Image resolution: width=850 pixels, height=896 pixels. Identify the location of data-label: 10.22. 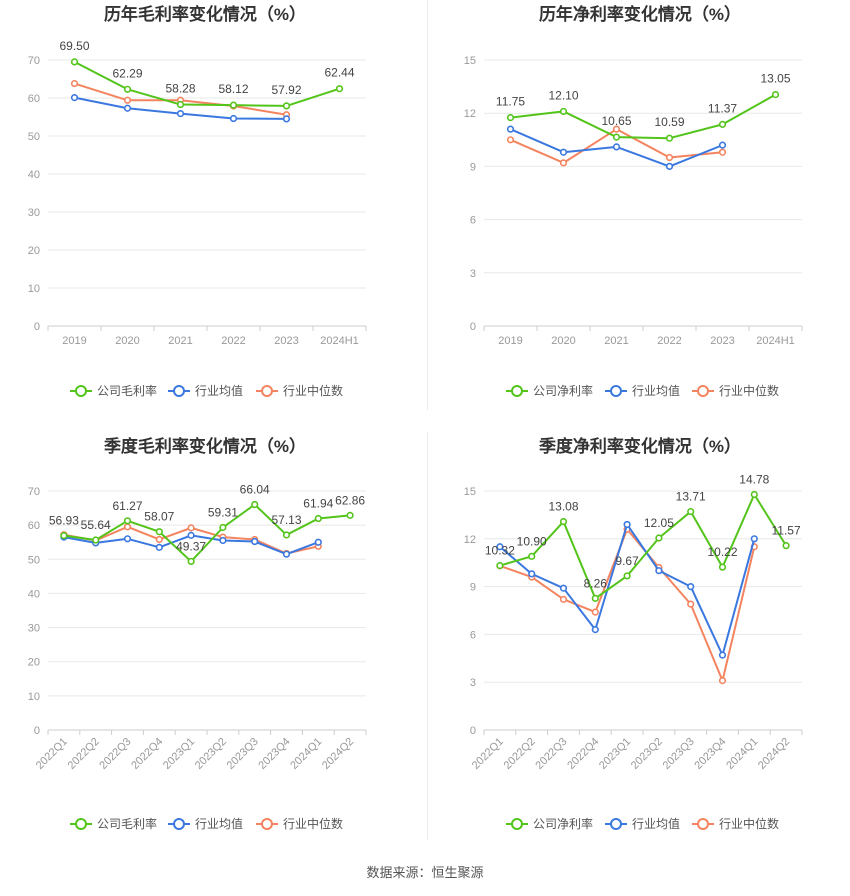
(722, 552).